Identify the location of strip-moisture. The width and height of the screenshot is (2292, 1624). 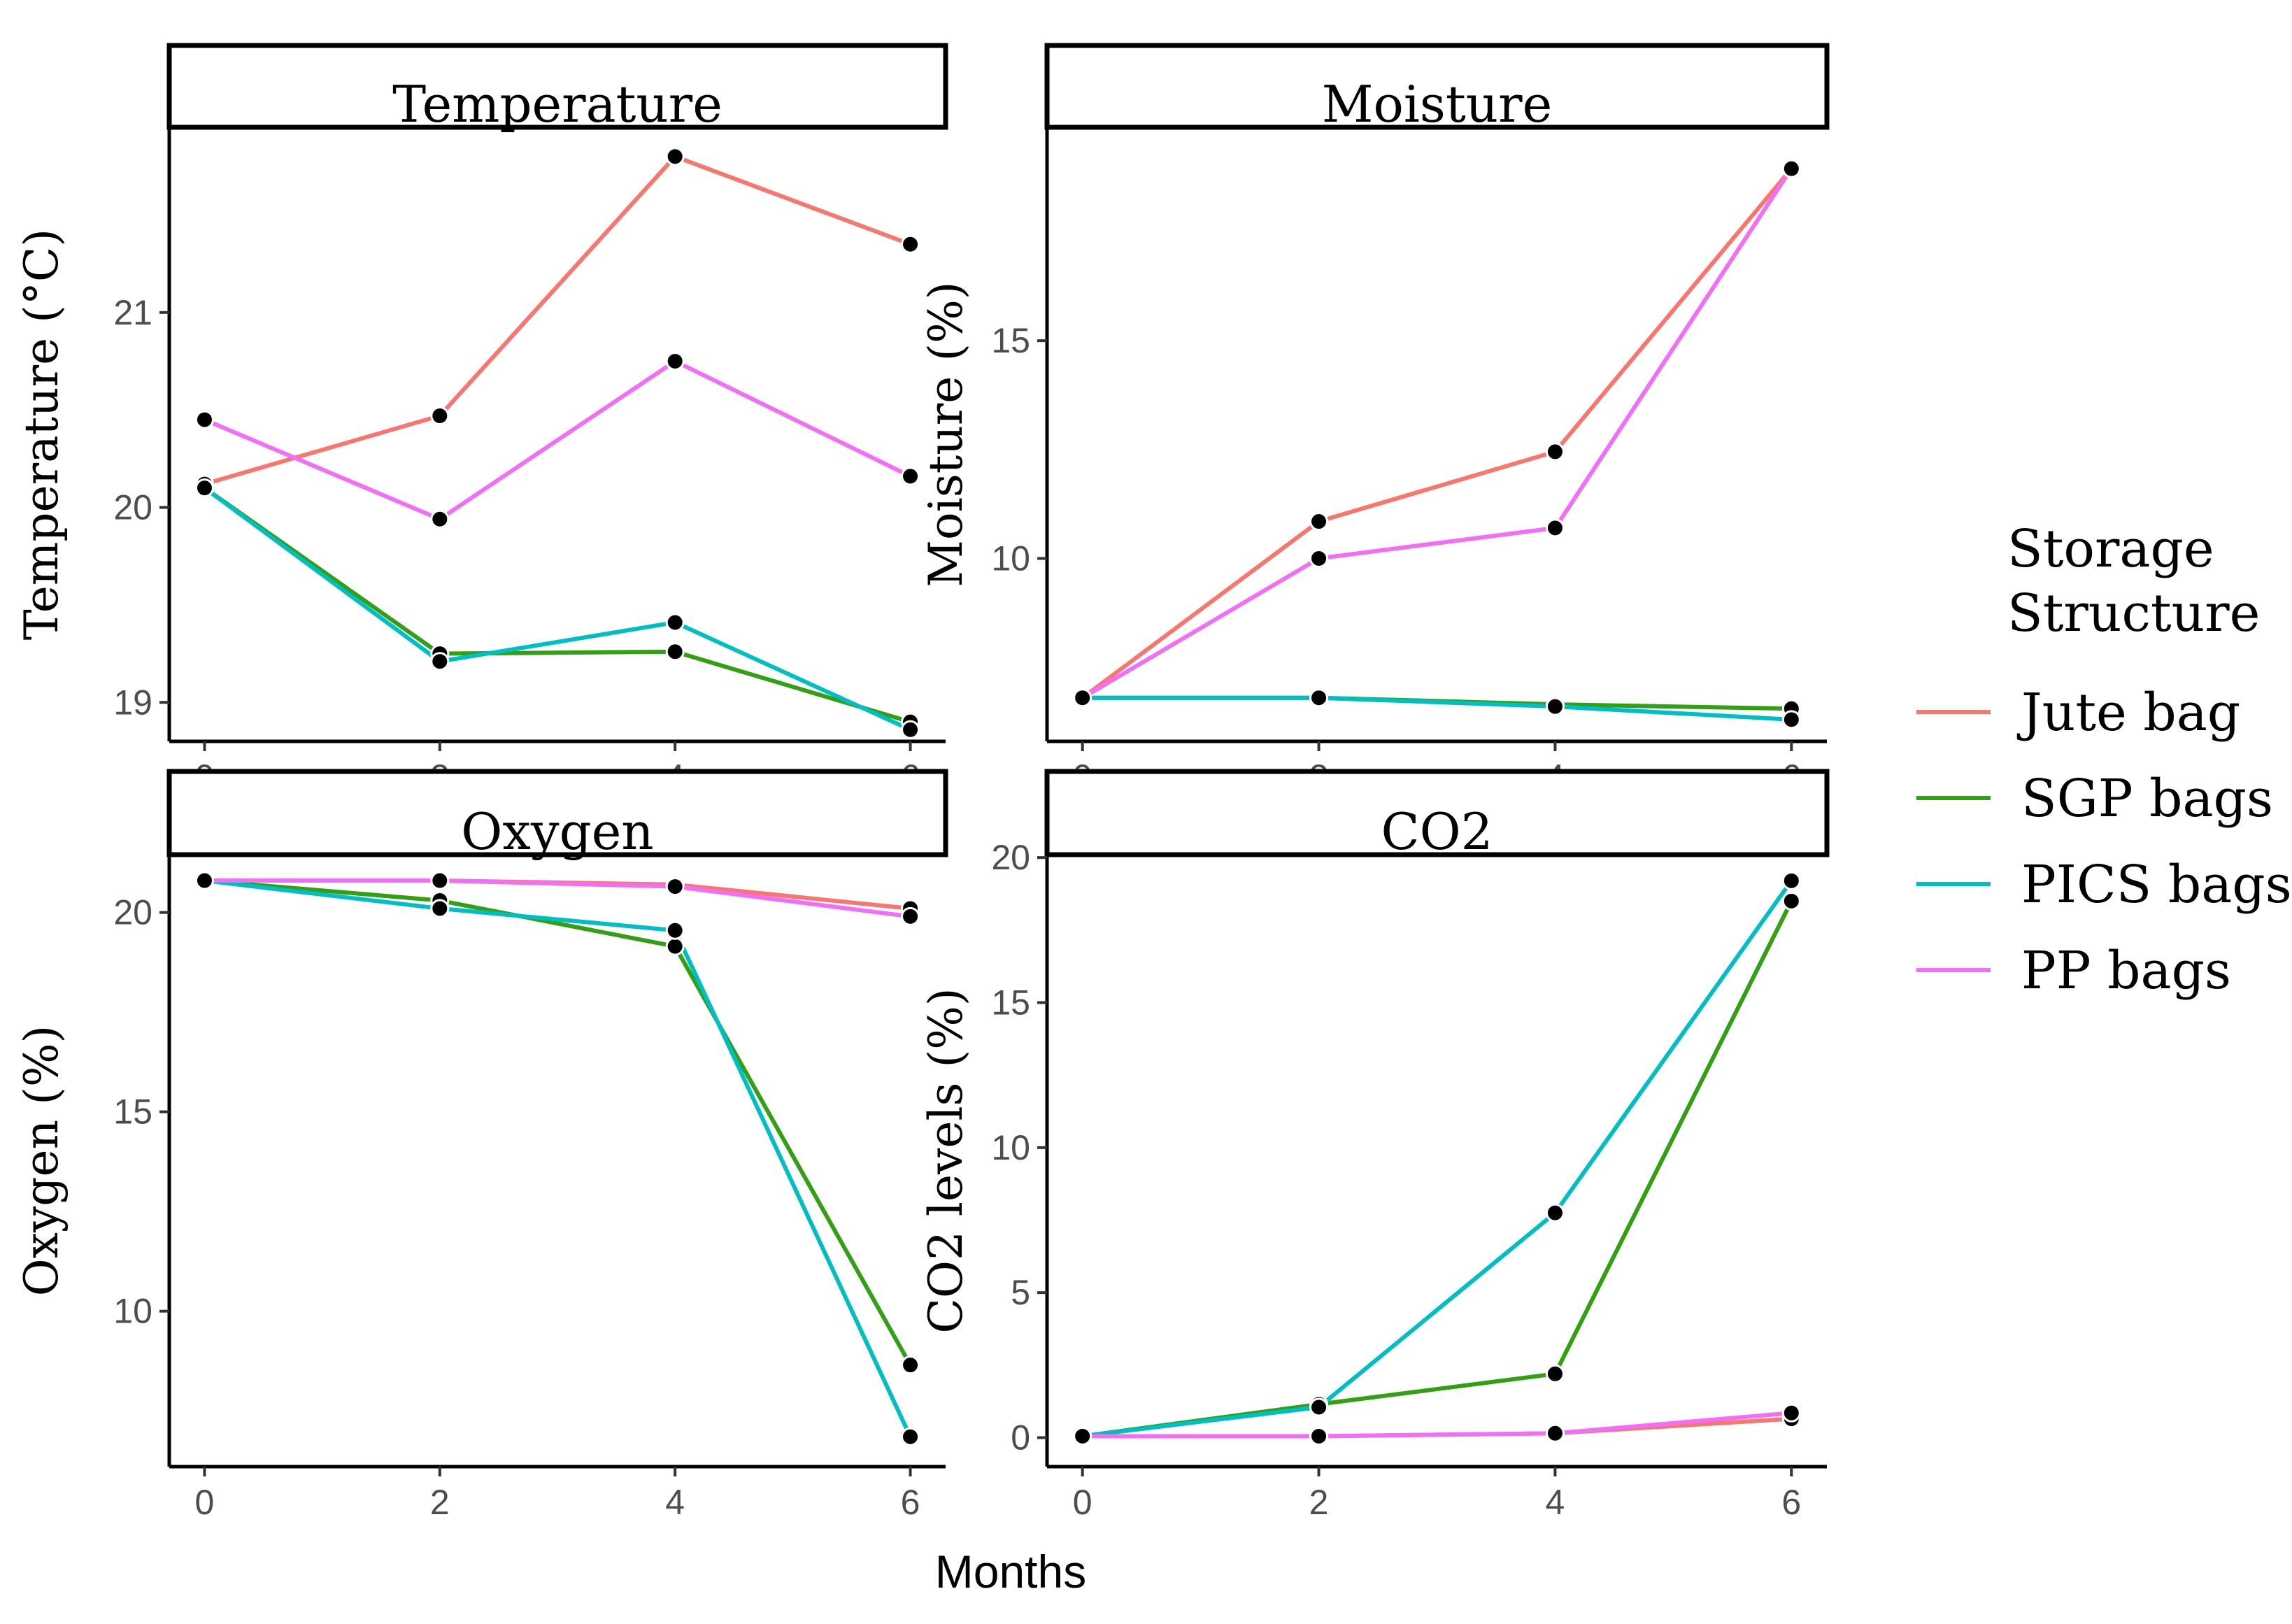
(1437, 87).